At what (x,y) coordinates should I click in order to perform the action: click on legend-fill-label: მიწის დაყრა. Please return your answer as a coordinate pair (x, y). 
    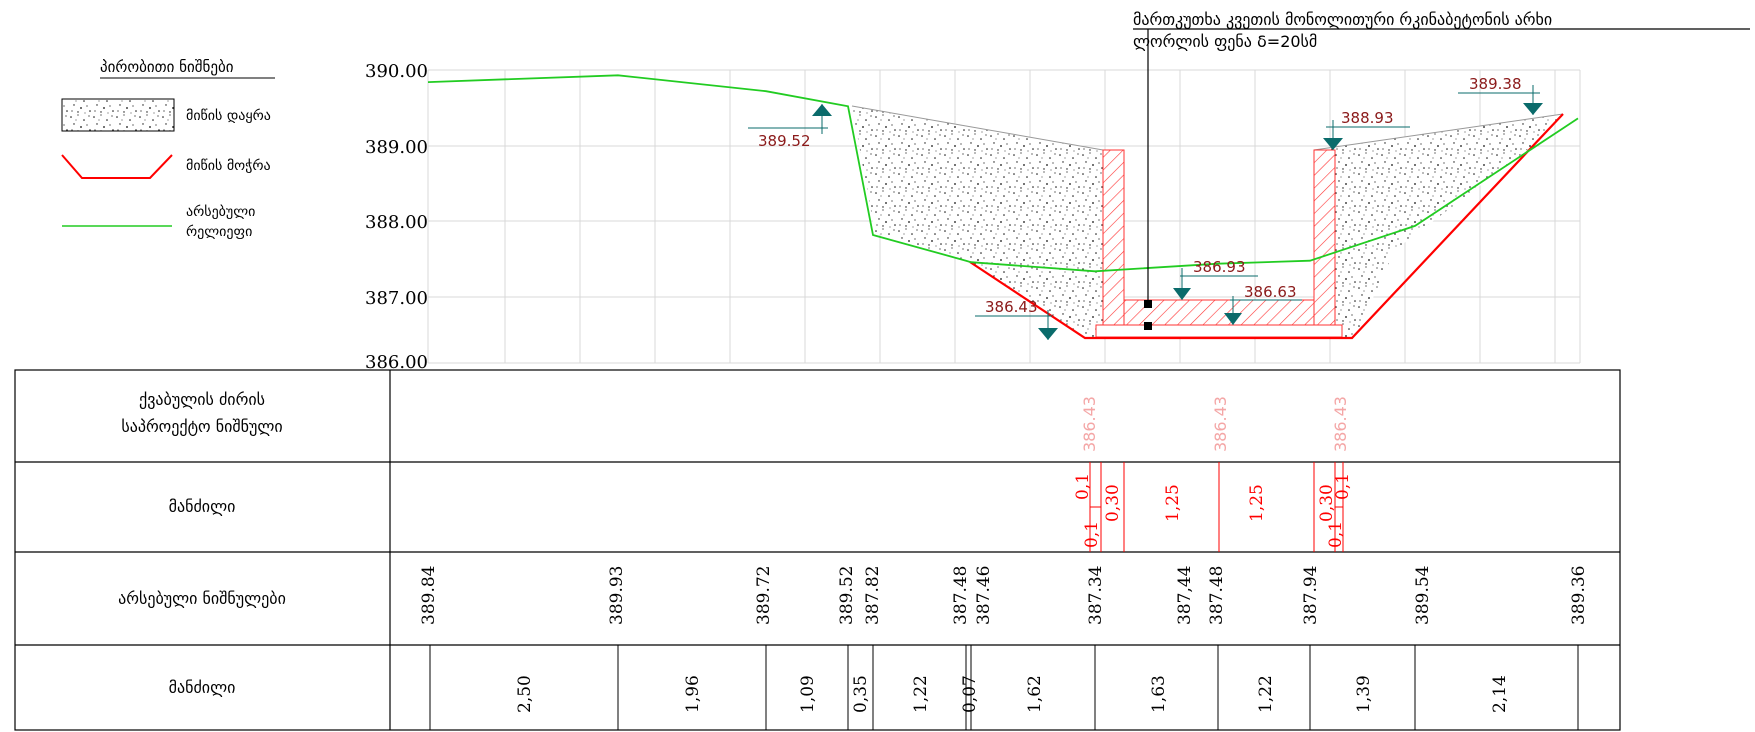
    Looking at the image, I should click on (228, 115).